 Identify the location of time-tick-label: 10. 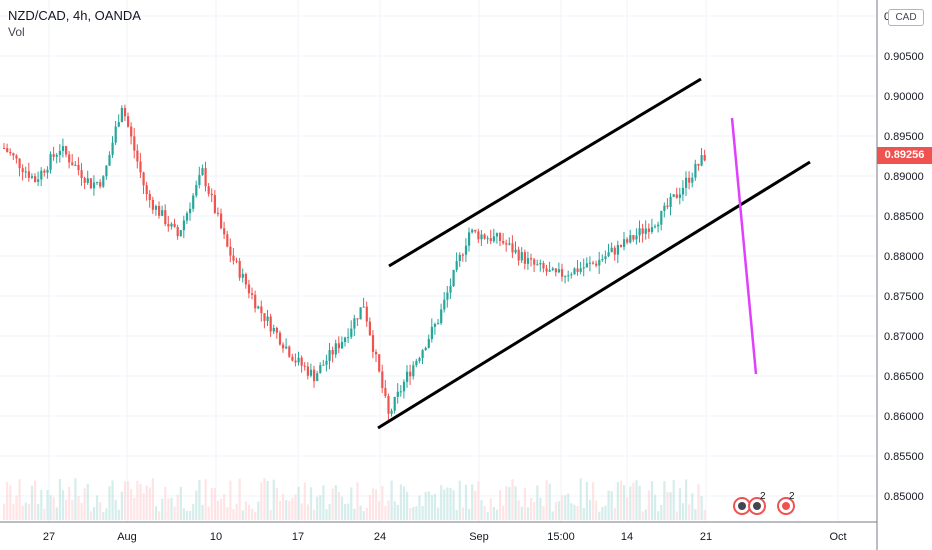
(216, 537).